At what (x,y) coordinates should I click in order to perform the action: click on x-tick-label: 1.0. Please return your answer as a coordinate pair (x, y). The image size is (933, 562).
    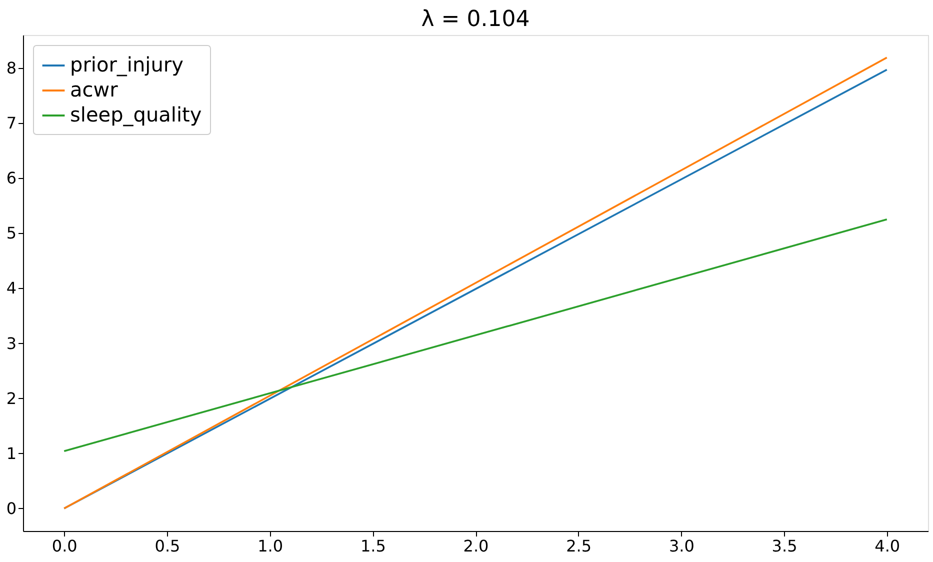
    Looking at the image, I should click on (271, 546).